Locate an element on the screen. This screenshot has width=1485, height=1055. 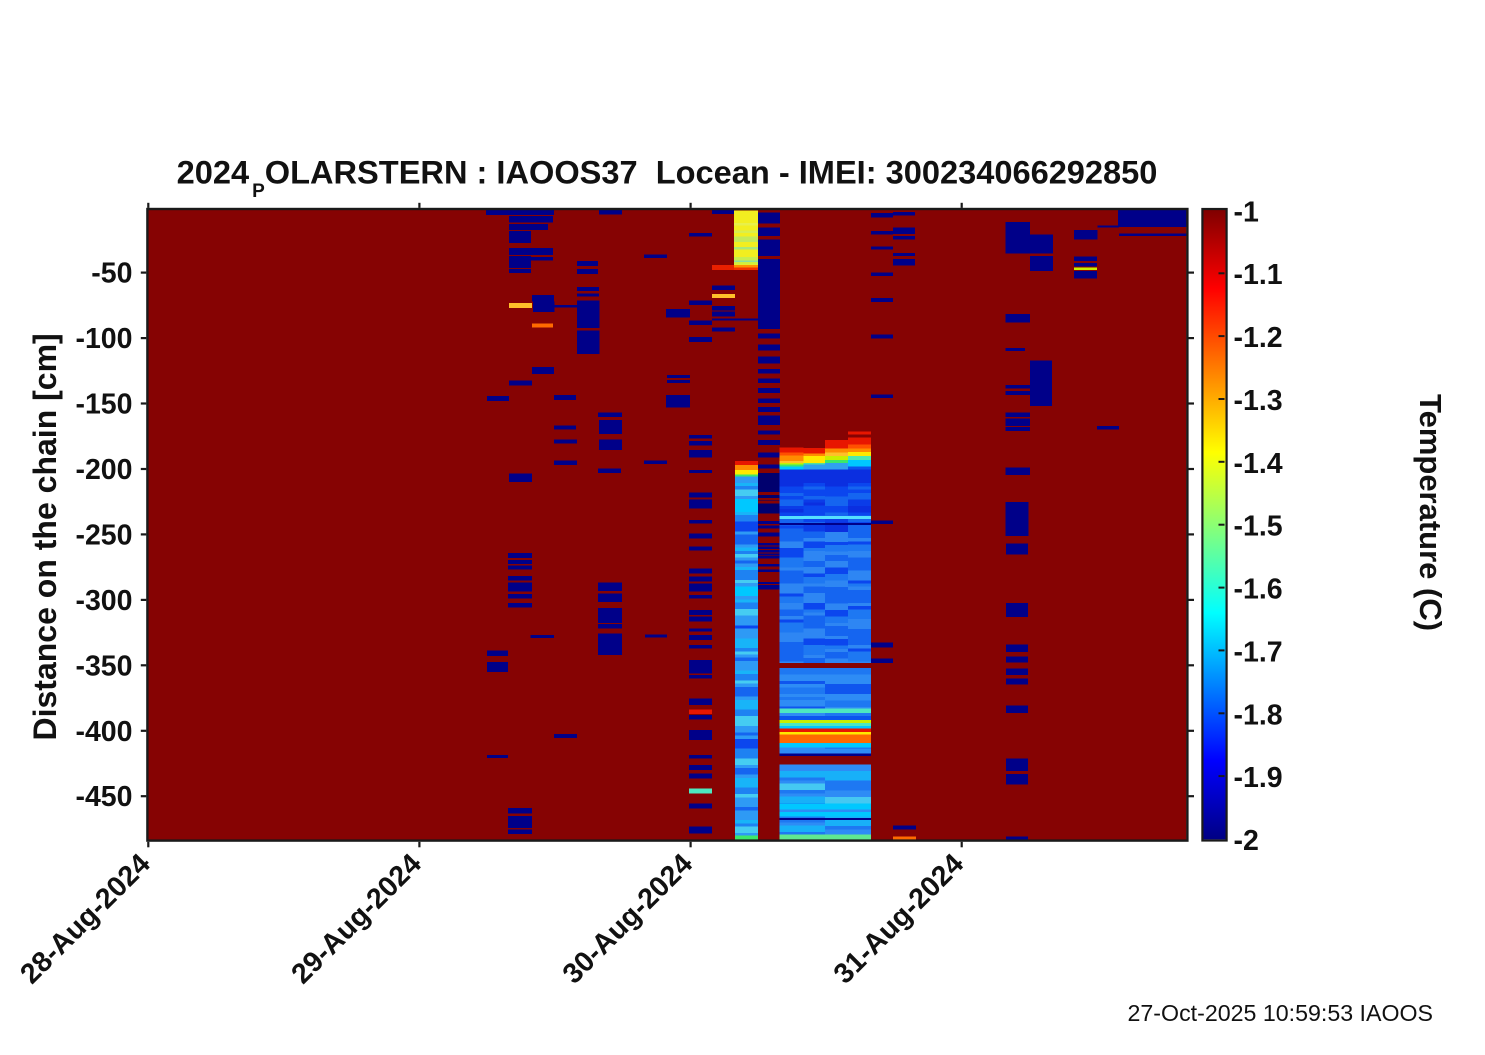
svg-text: -350 is located at coordinates (103, 666).